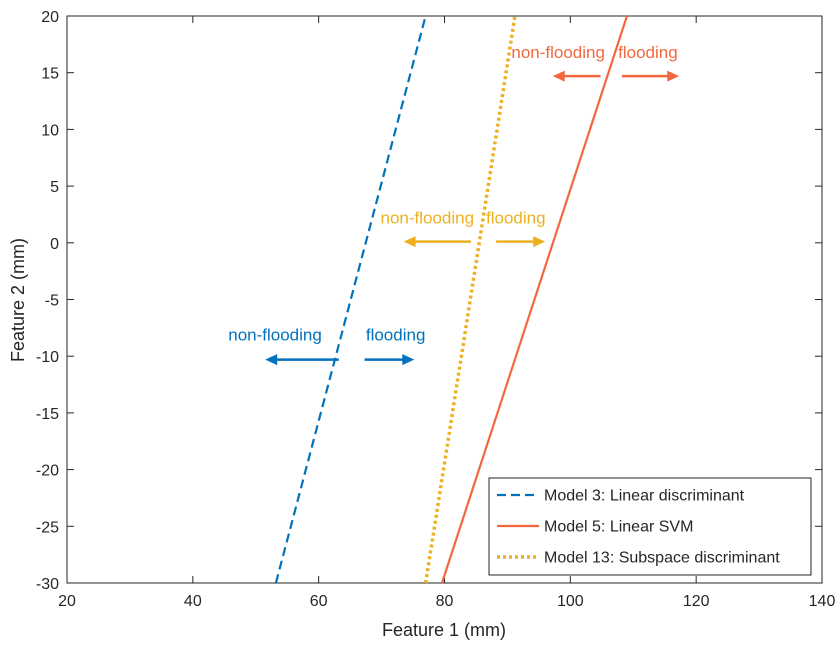 The image size is (838, 652). Describe the element at coordinates (644, 496) in the screenshot. I see `legend-entry-label: Model 3: Linear discriminant` at that location.